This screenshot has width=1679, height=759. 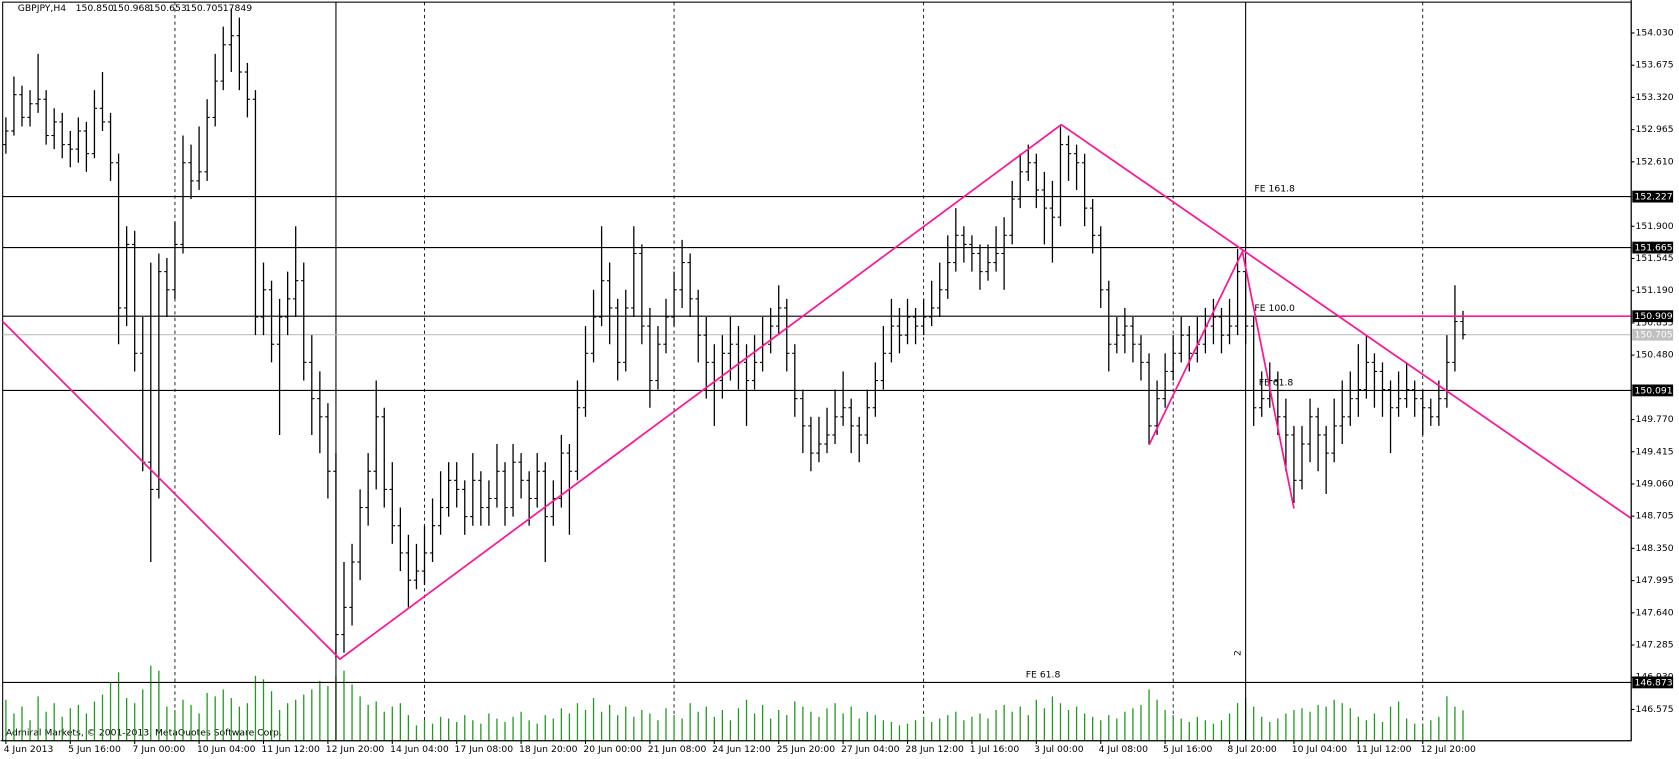 What do you see at coordinates (1655, 516) in the screenshot?
I see `y-tick-label: 148.705` at bounding box center [1655, 516].